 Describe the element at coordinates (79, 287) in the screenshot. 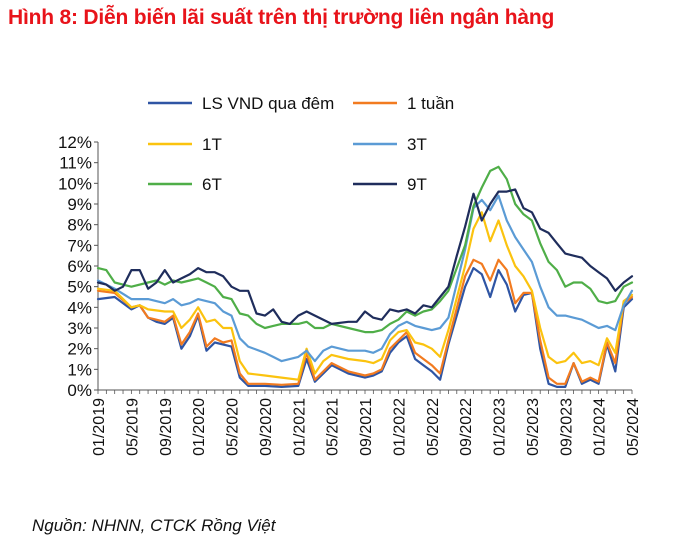

I see `y-tick-label: 5%` at that location.